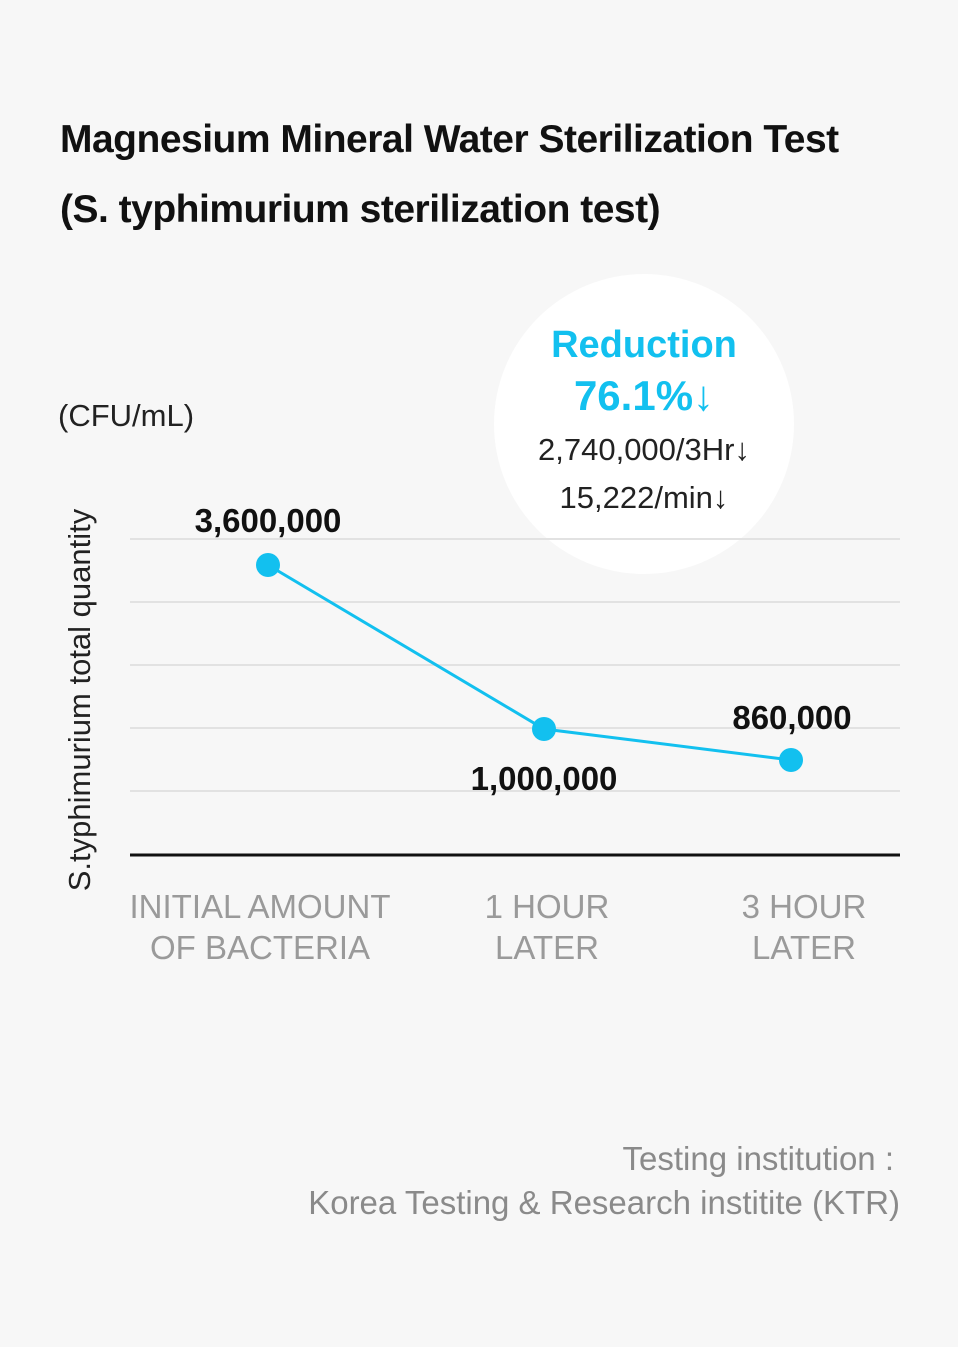 Image resolution: width=958 pixels, height=1347 pixels. Describe the element at coordinates (644, 449) in the screenshot. I see `reduction-per-3hr: 2,740,000/3Hr↓` at that location.